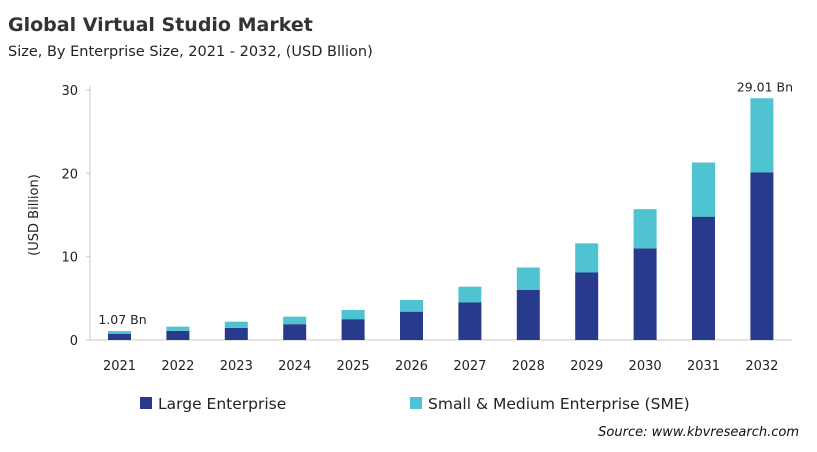 The width and height of the screenshot is (817, 452). I want to click on y-tick-label: 10, so click(69, 258).